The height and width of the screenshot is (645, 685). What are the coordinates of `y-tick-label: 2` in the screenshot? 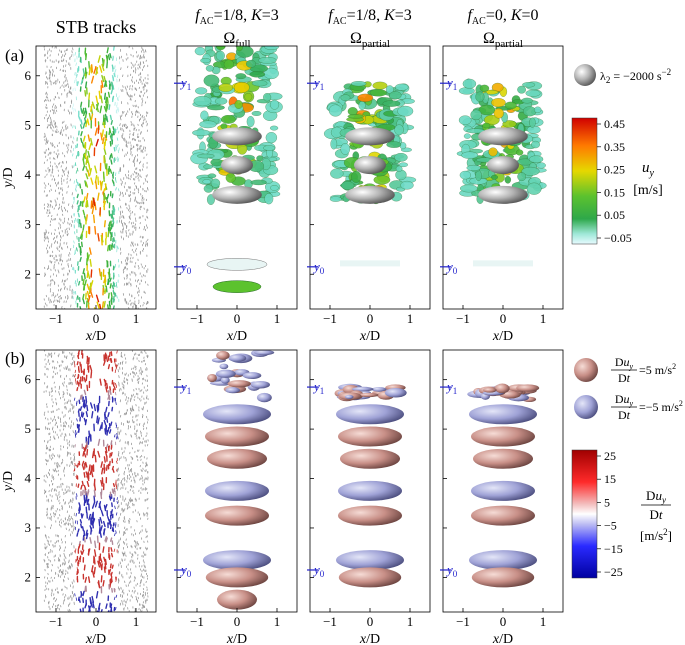 It's located at (28, 273).